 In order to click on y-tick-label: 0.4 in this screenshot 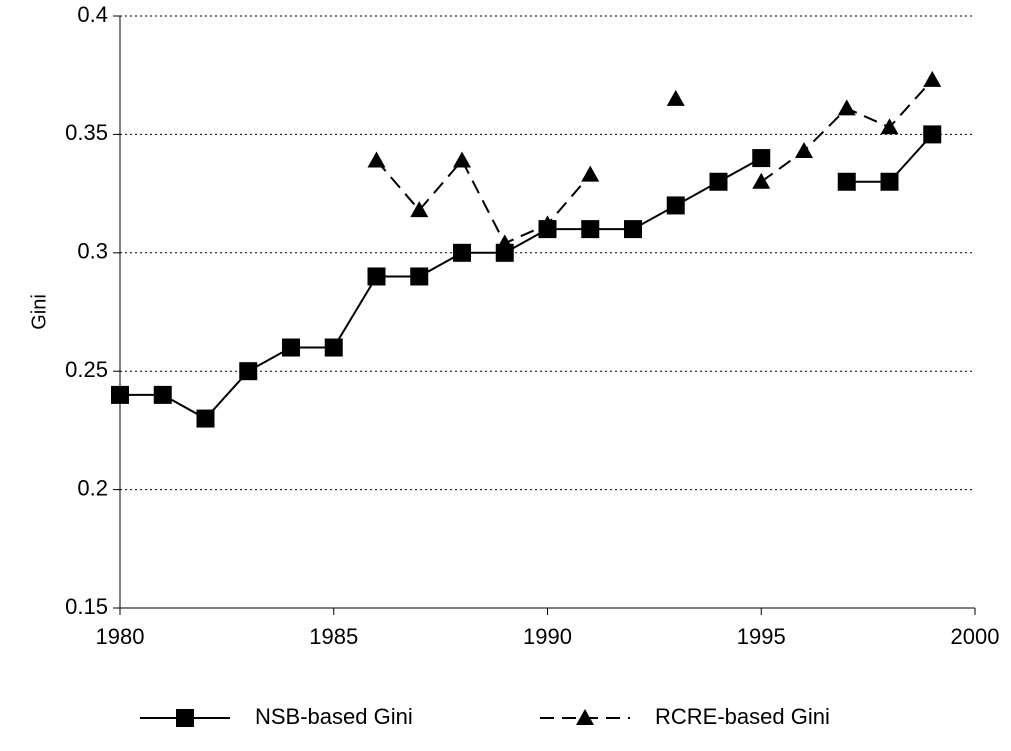, I will do `click(92, 14)`.